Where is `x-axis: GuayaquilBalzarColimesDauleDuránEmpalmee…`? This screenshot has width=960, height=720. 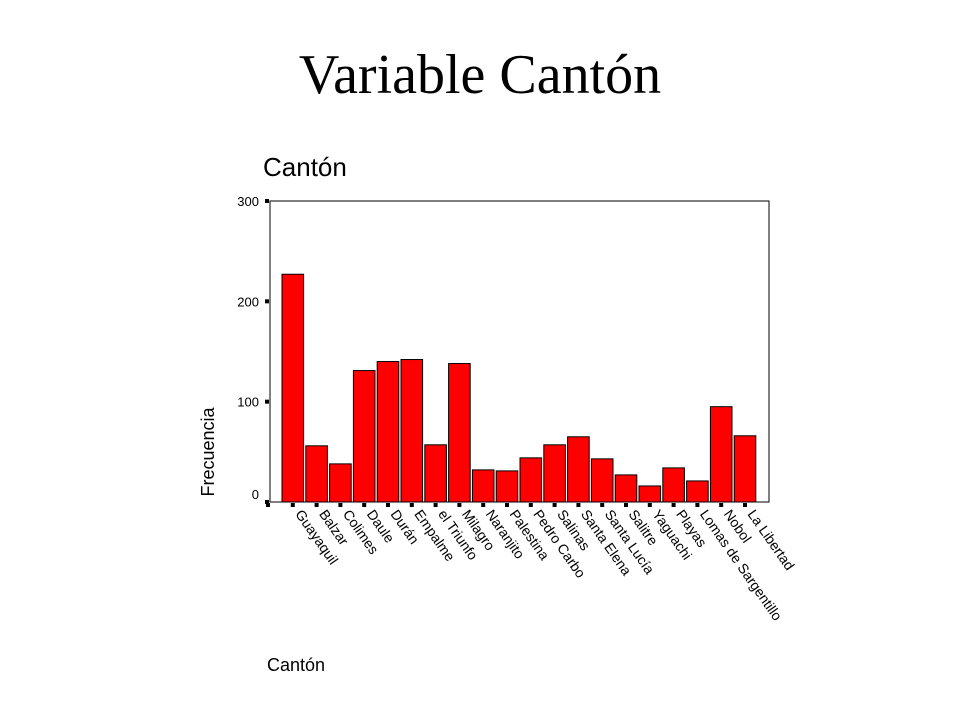 x-axis: GuayaquilBalzarColimesDauleDuránEmpalmee… is located at coordinates (532, 563).